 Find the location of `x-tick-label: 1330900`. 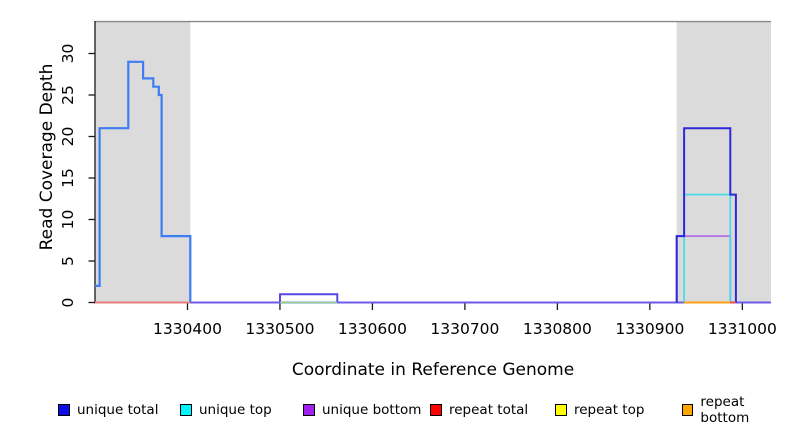

x-tick-label: 1330900 is located at coordinates (649, 329).